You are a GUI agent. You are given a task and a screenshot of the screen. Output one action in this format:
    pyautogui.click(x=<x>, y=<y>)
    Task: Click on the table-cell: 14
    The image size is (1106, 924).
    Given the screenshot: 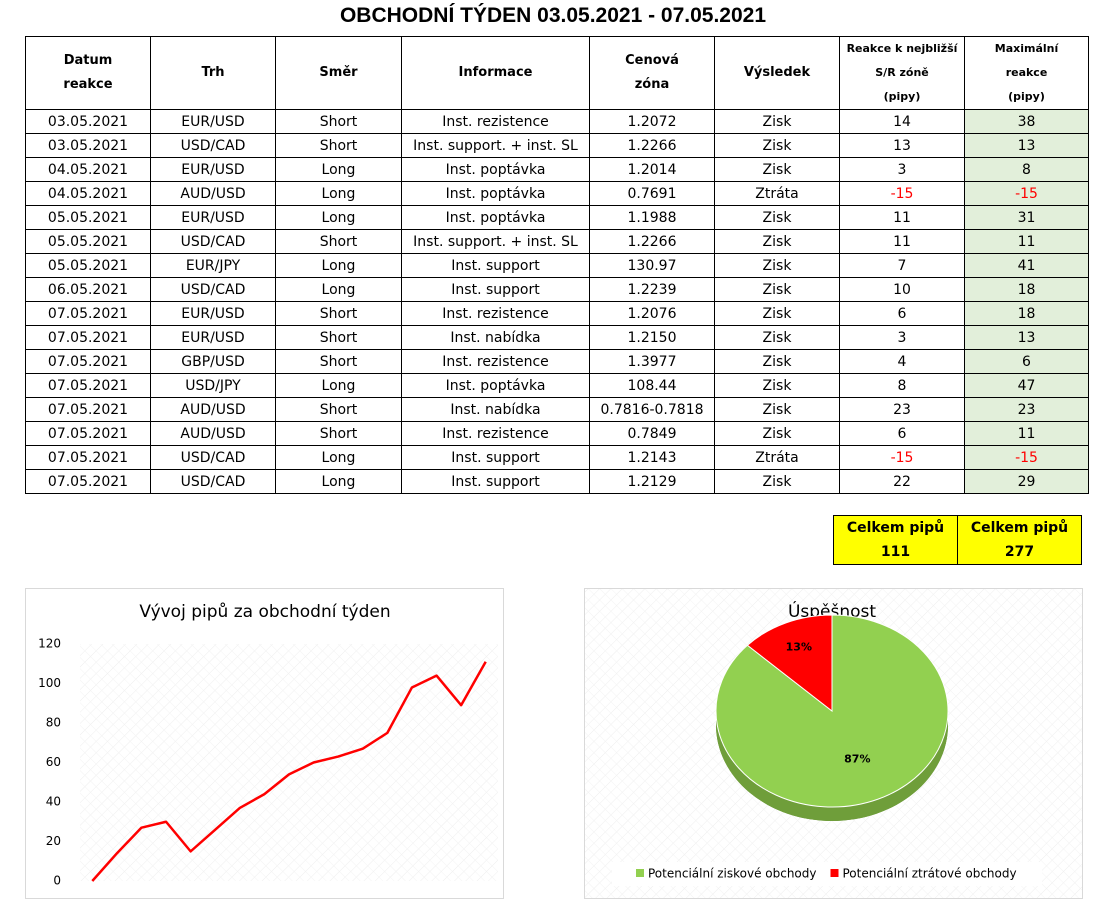 What is the action you would take?
    pyautogui.click(x=902, y=121)
    